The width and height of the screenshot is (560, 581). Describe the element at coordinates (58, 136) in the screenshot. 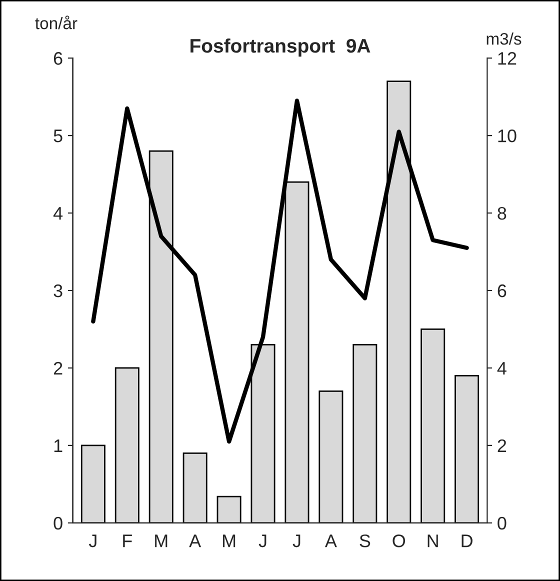

I see `y-tick-label: 5` at that location.